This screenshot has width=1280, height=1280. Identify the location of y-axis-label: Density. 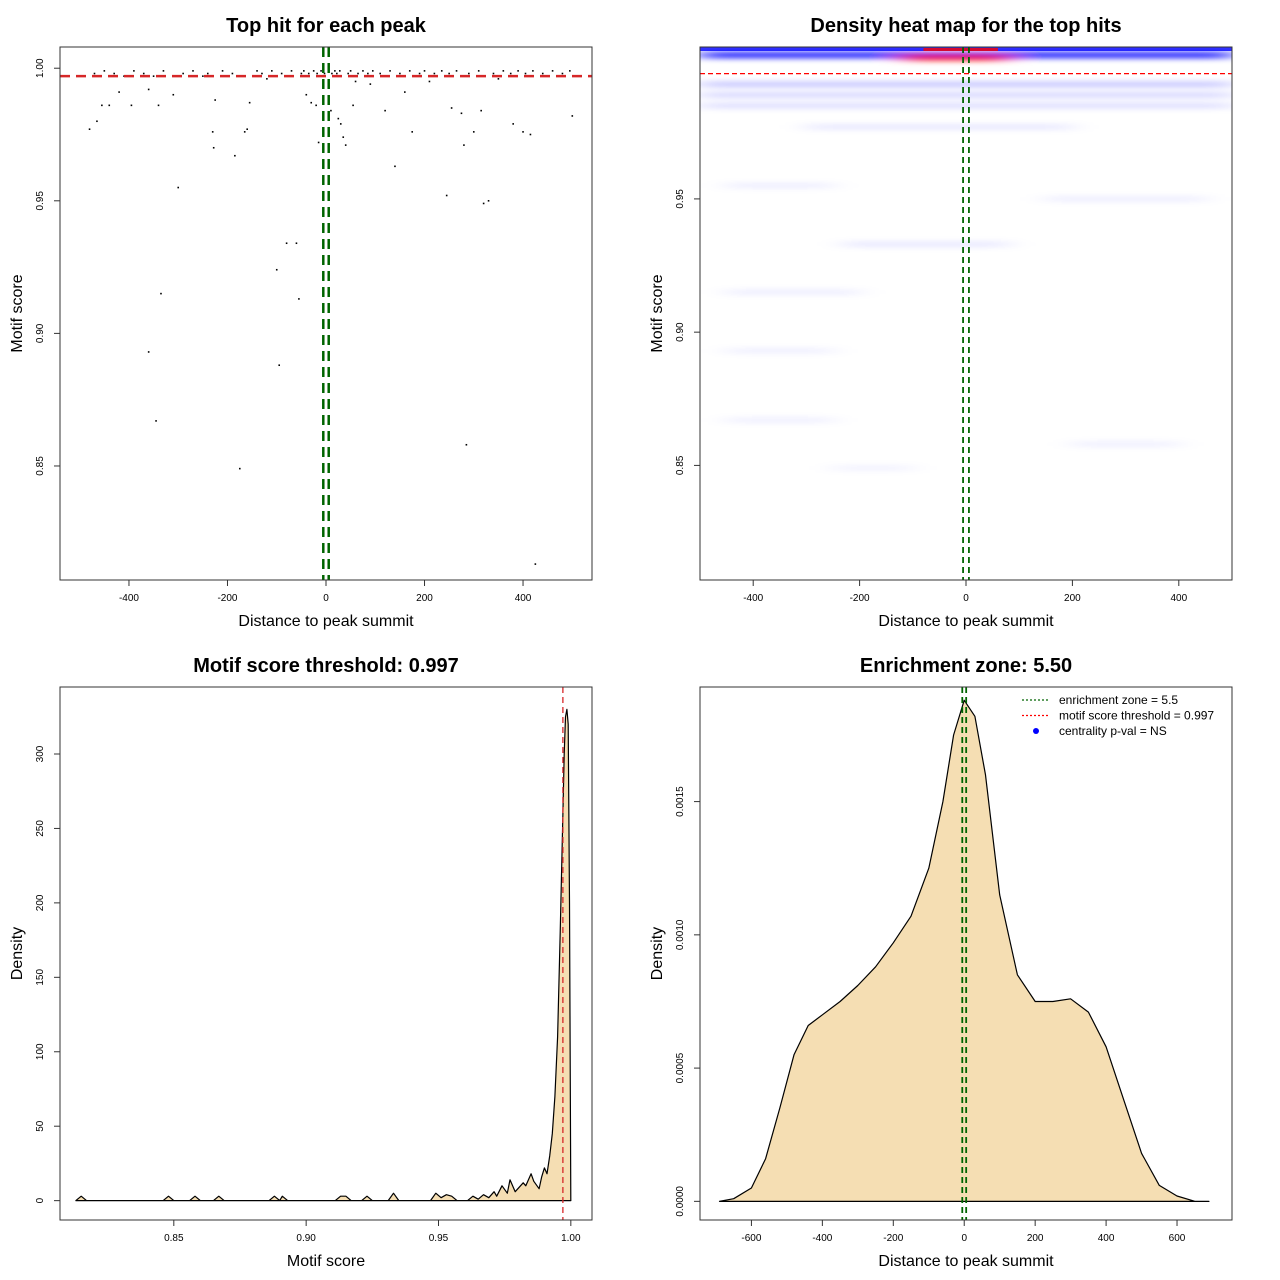
(657, 953).